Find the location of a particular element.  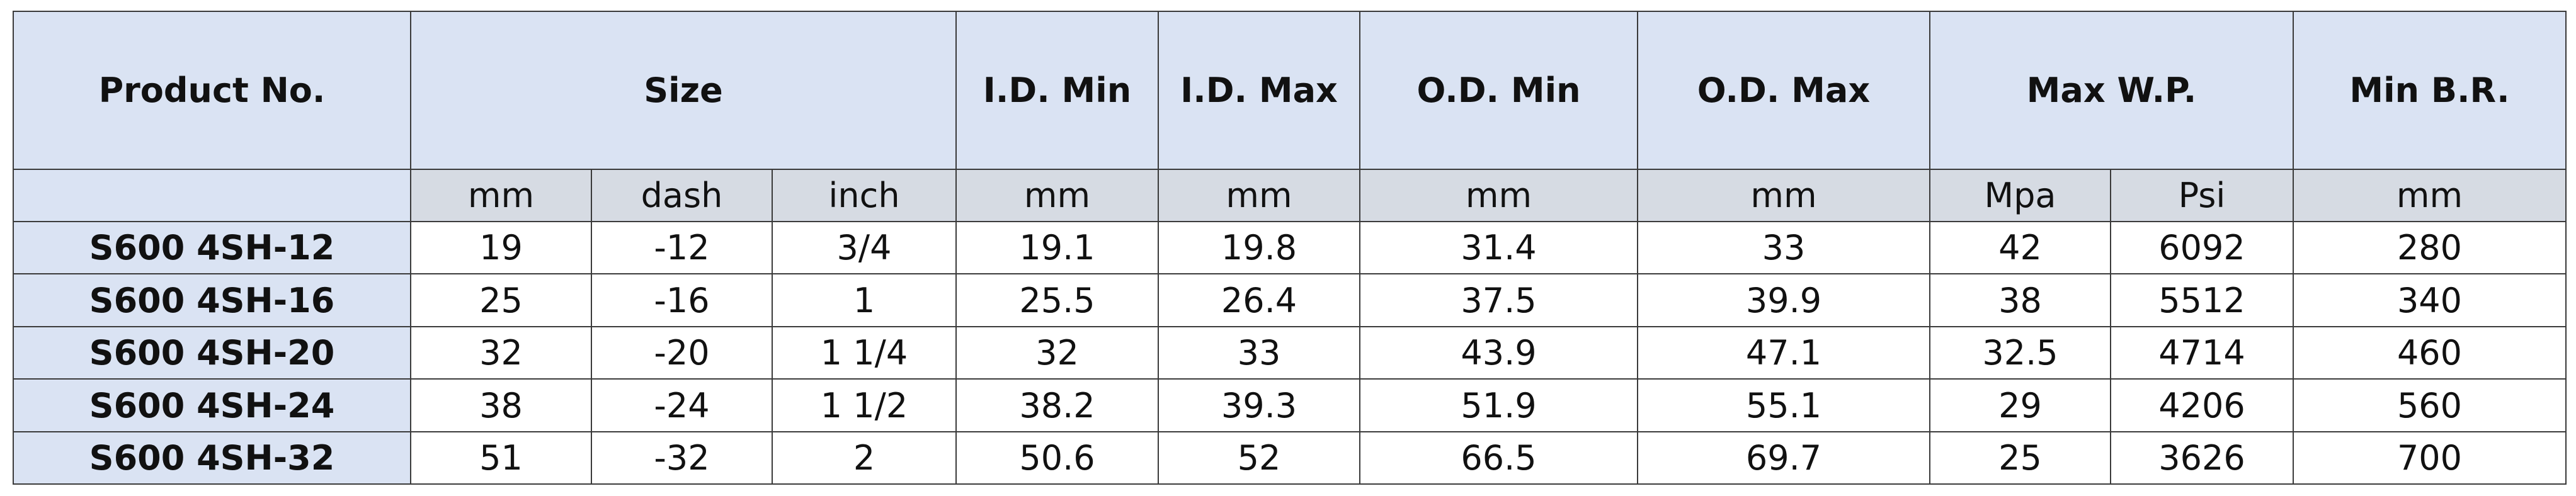

product-cell: S600 4SH-16 is located at coordinates (212, 300).